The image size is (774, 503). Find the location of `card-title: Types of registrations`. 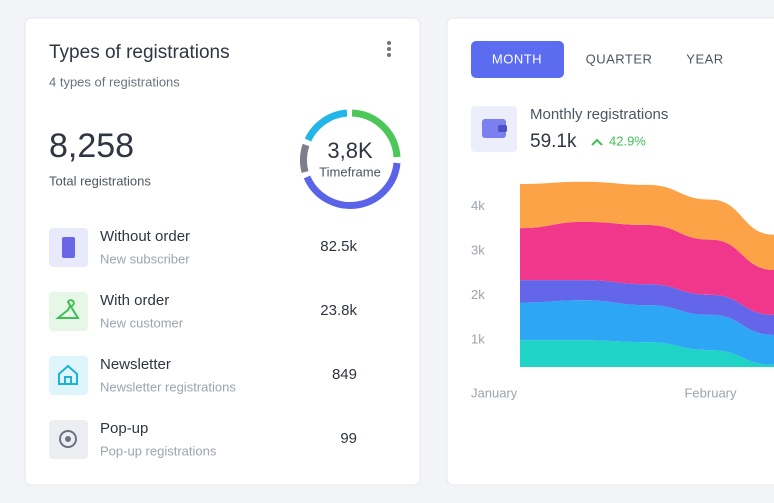

card-title: Types of registrations is located at coordinates (139, 52).